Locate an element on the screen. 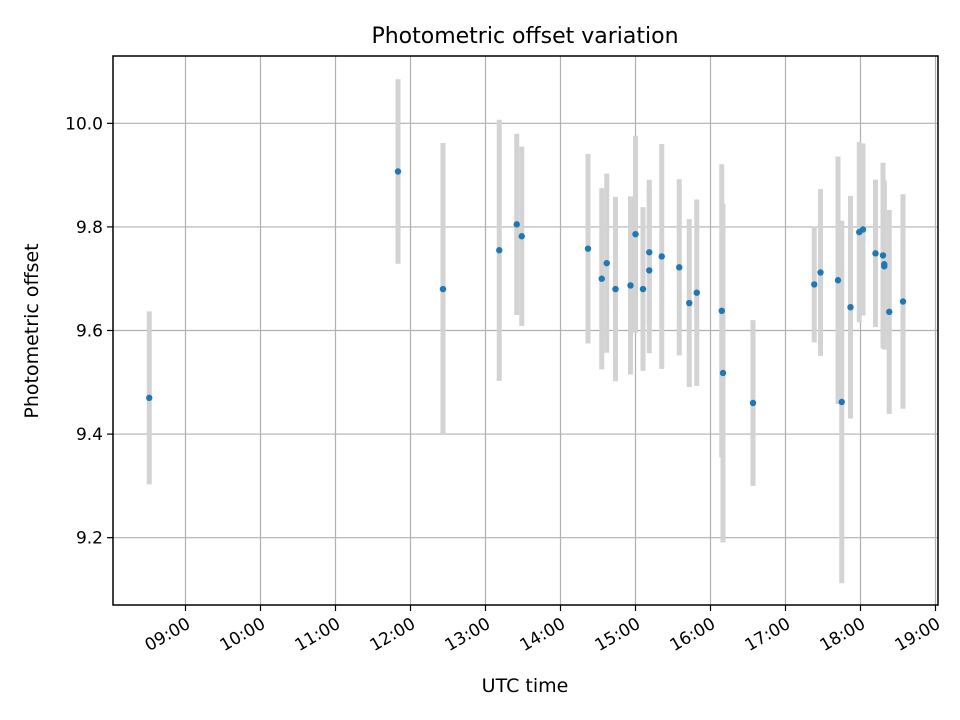 The width and height of the screenshot is (960, 720). y-axis-label: Photometric offset is located at coordinates (32, 330).